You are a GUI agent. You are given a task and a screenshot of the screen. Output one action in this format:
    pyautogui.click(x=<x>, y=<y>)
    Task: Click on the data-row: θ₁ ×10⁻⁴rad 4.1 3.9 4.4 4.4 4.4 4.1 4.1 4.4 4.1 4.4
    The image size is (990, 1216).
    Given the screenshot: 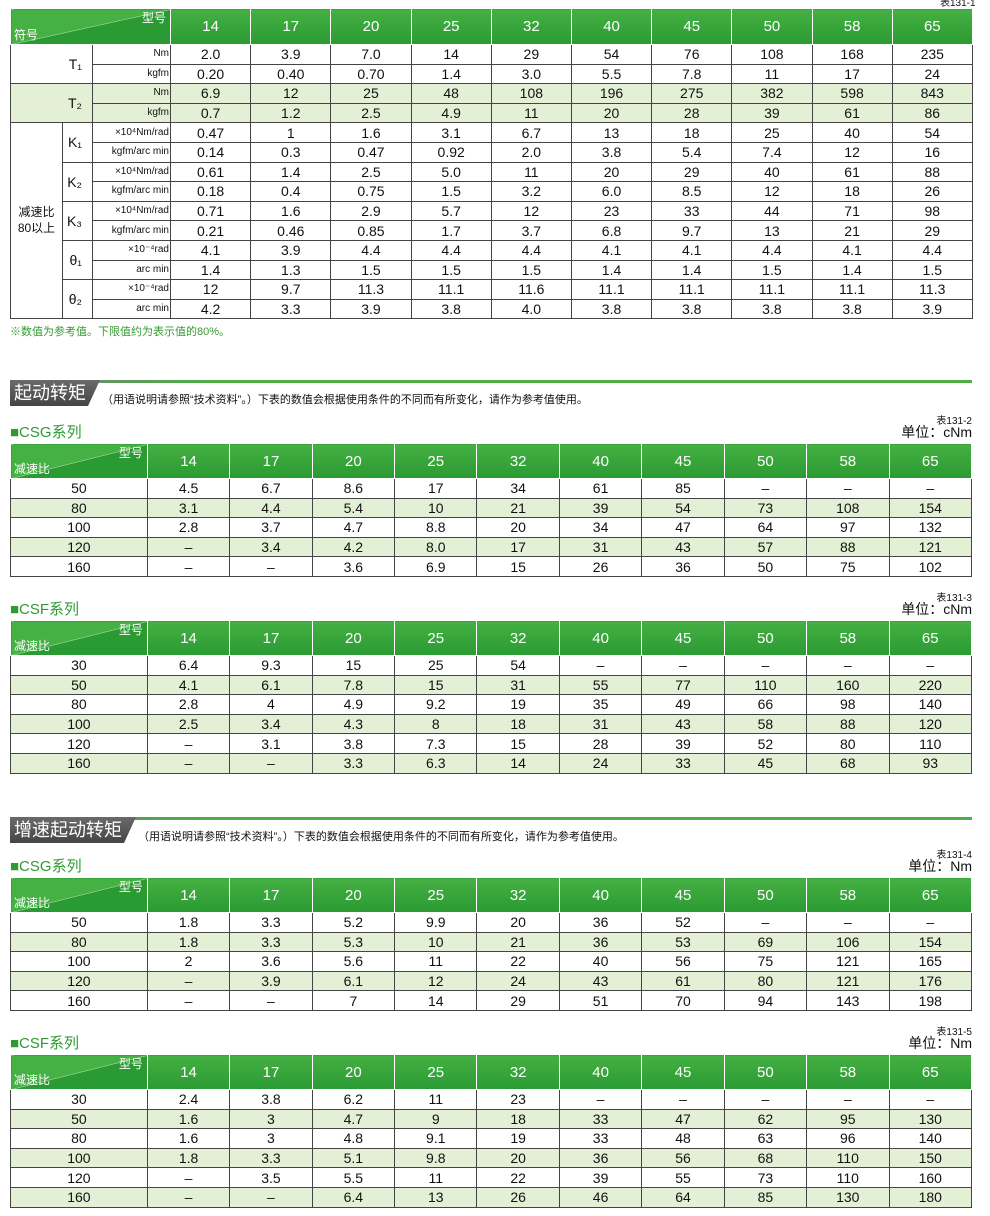 What is the action you would take?
    pyautogui.click(x=492, y=260)
    